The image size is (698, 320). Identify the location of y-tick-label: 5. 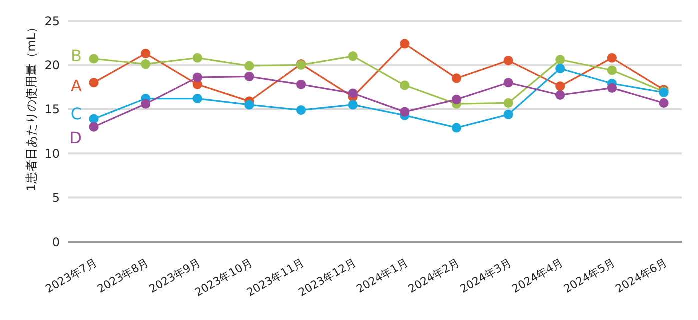
(56, 198).